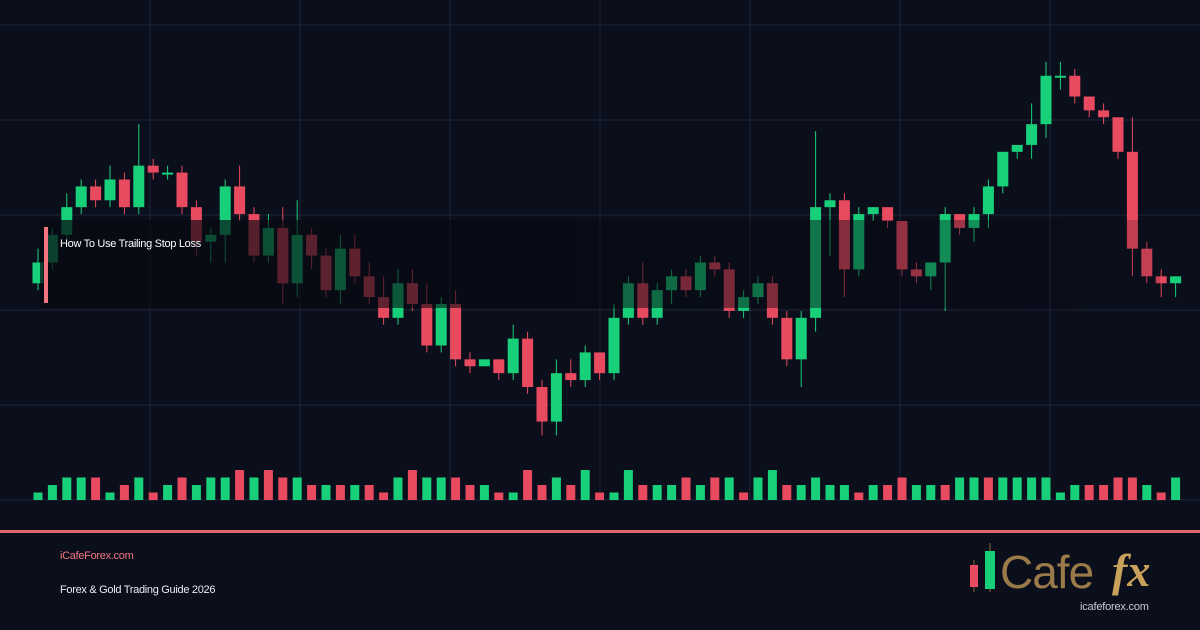 This screenshot has width=1200, height=630. I want to click on footer-divider, so click(600, 531).